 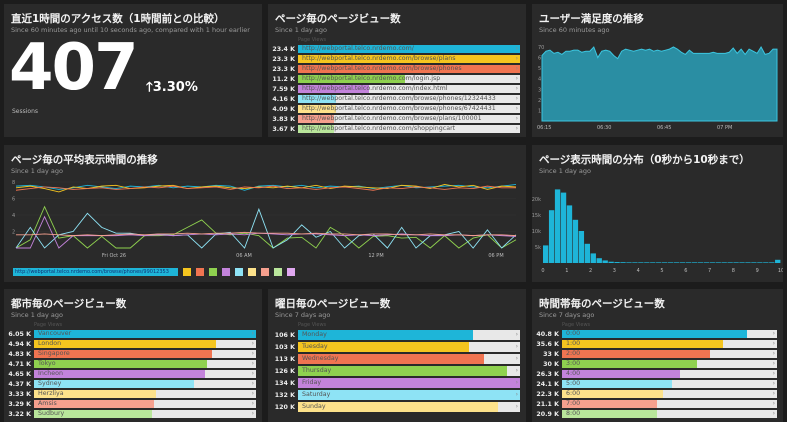 What do you see at coordinates (566, 271) in the screenshot?
I see `x-tick-label: 1` at bounding box center [566, 271].